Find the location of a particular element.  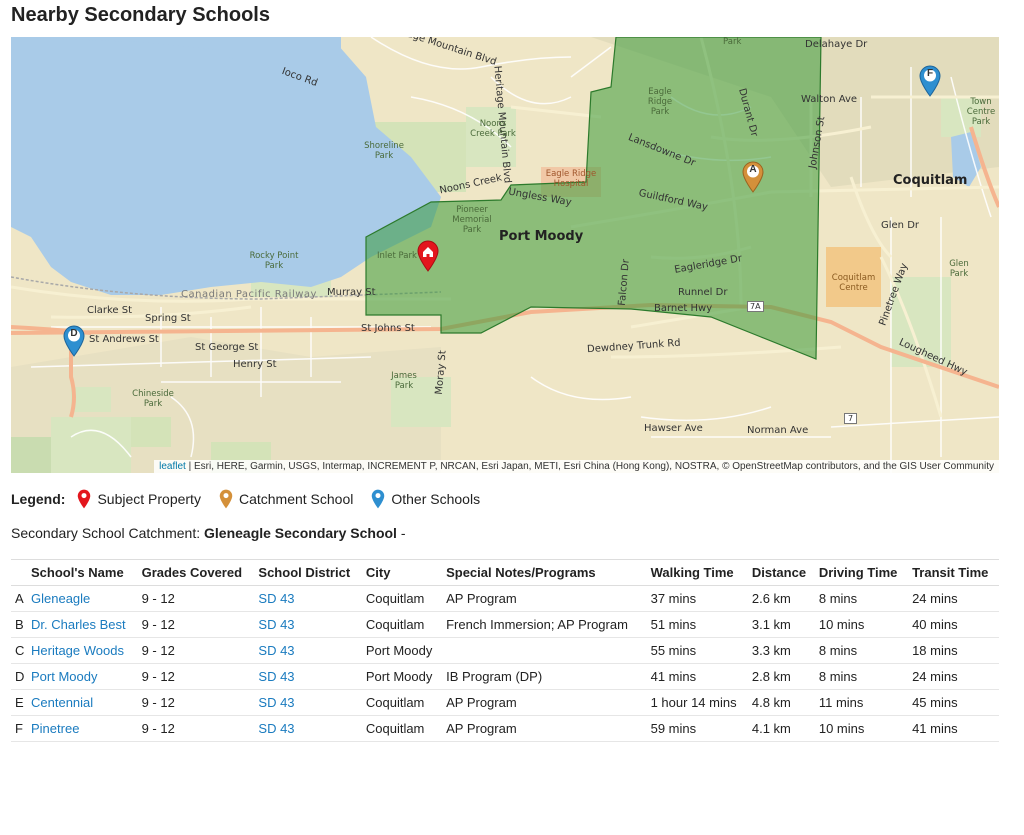

map-label: Eagle Ridge Park is located at coordinates (660, 102).